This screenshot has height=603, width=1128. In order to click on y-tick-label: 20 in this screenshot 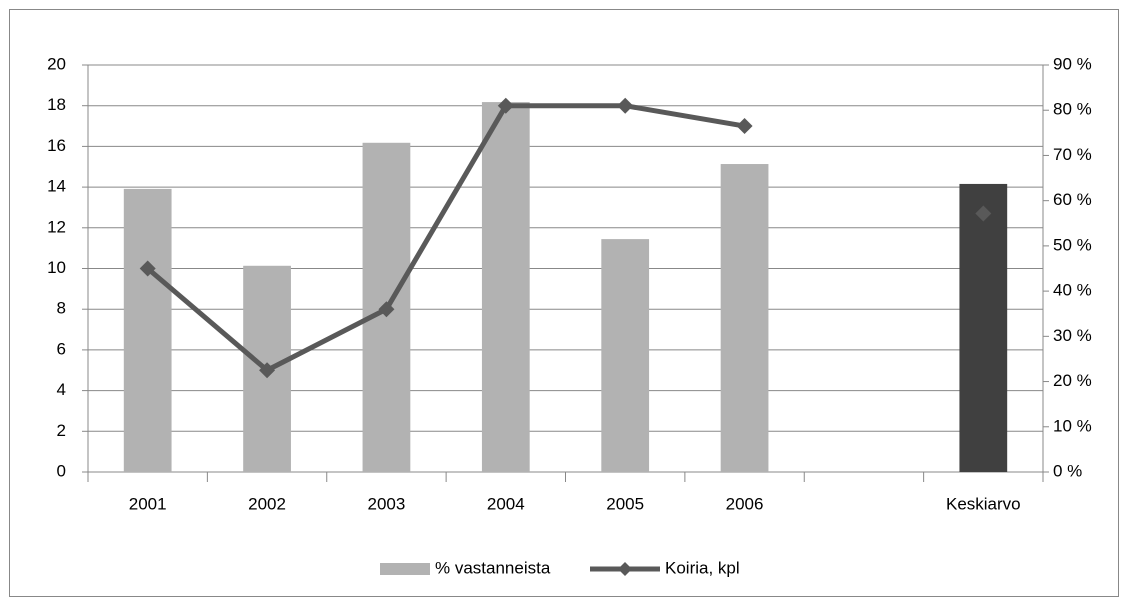, I will do `click(56, 63)`.